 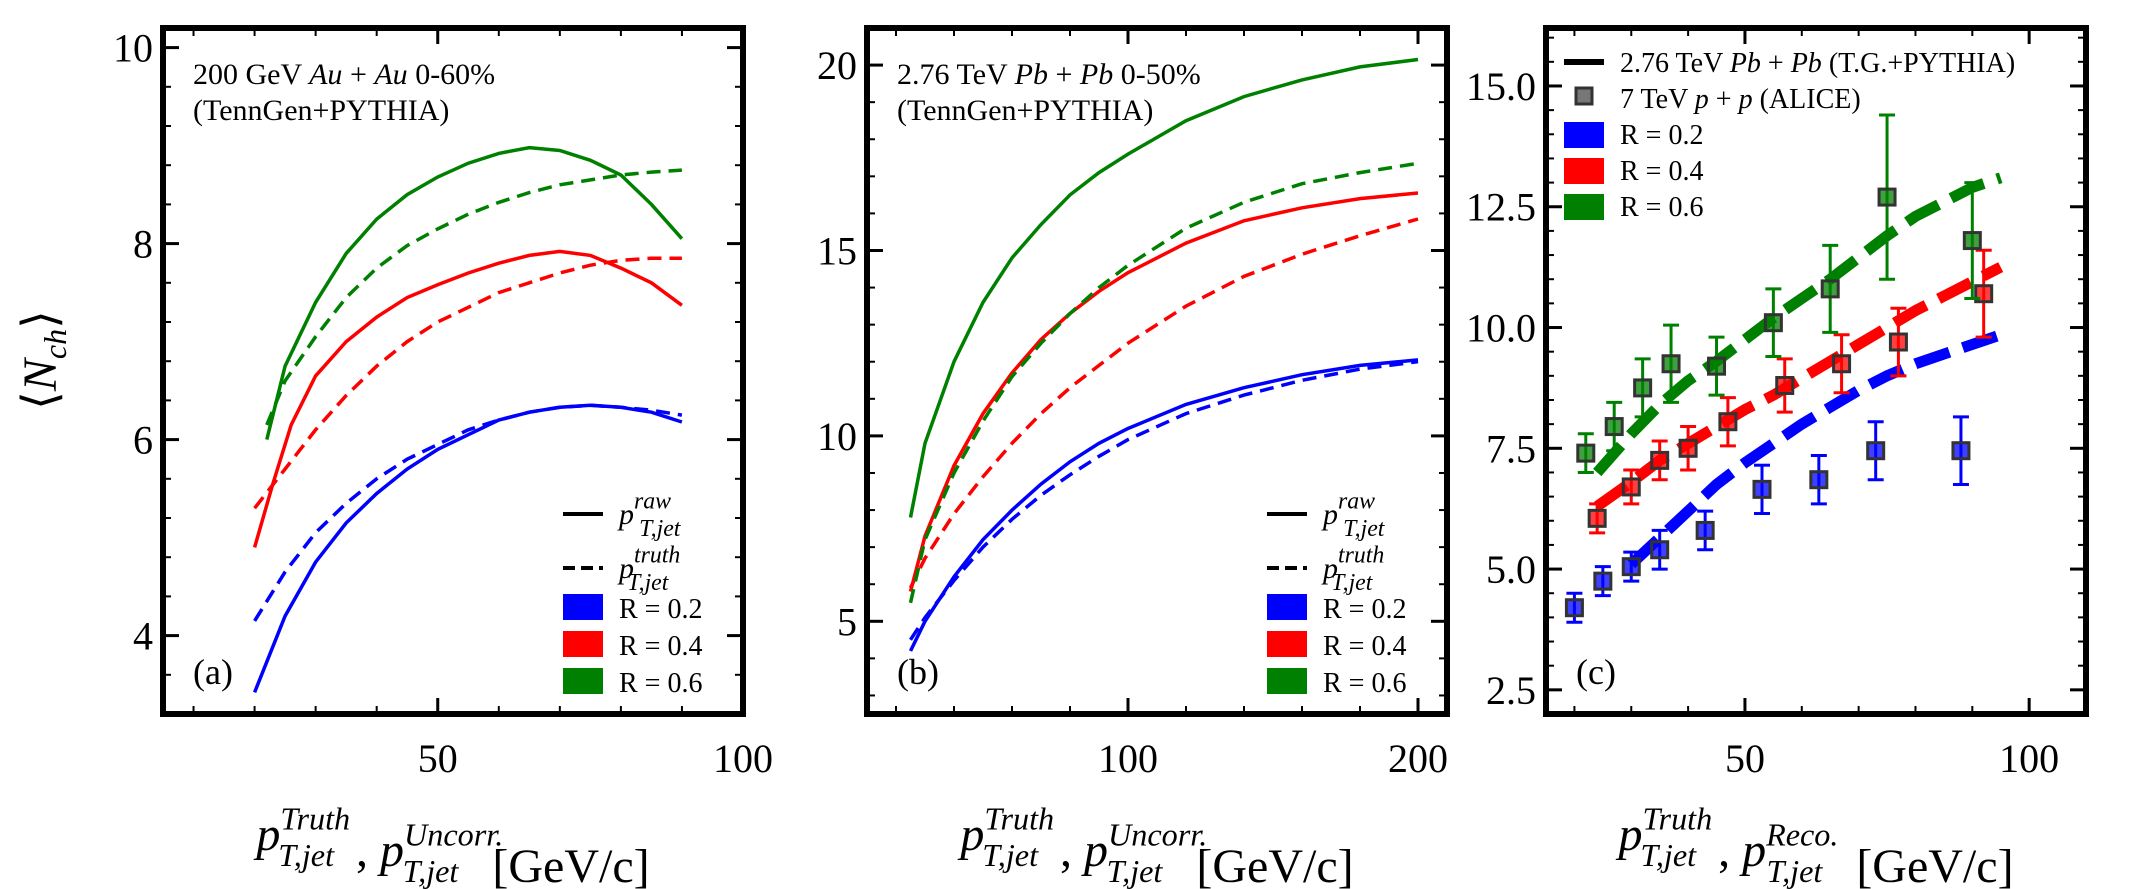 I want to click on panel-c-x-axis-label-term2-sub: T,jet, so click(x=1795, y=871).